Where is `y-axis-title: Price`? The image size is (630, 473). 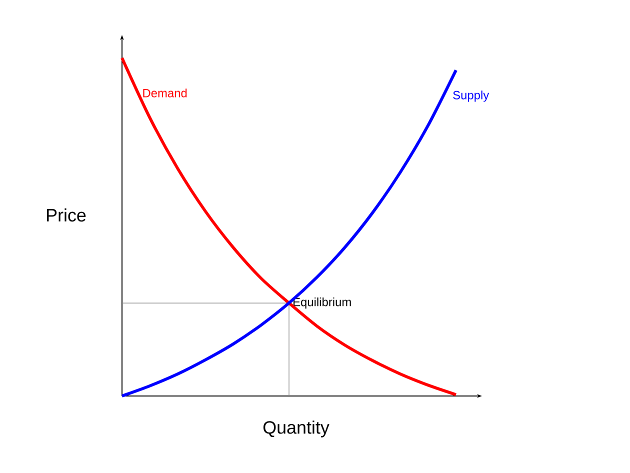 y-axis-title: Price is located at coordinates (66, 215).